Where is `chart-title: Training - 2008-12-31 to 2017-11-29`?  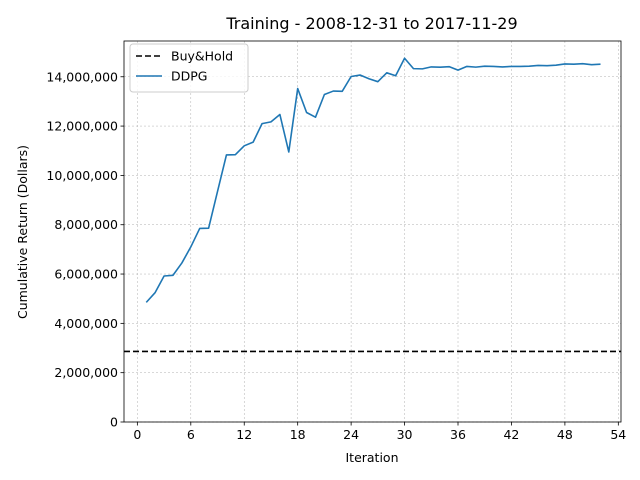
chart-title: Training - 2008-12-31 to 2017-11-29 is located at coordinates (371, 23).